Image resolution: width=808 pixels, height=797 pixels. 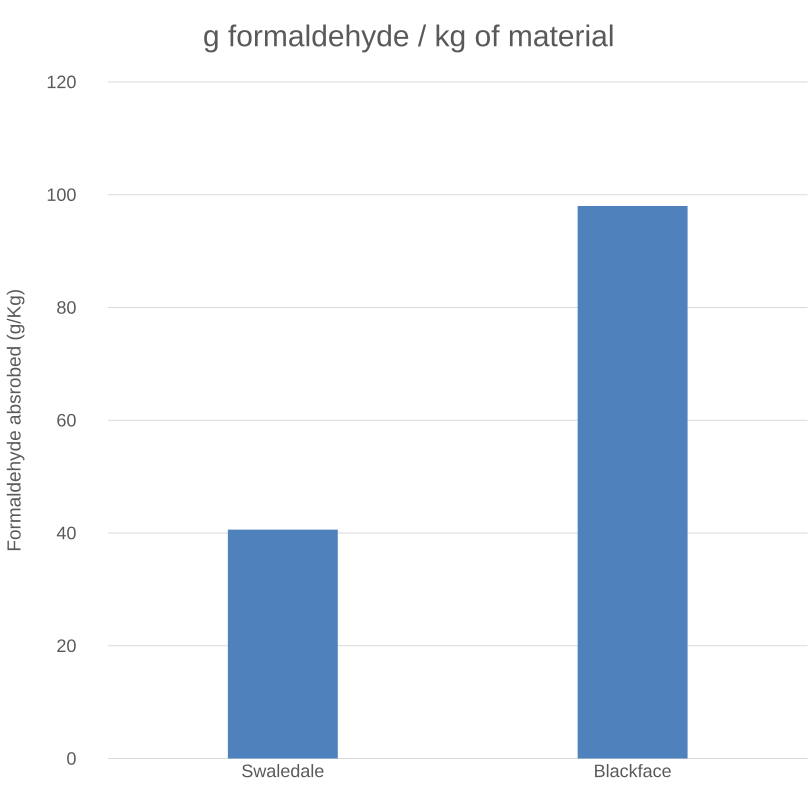 I want to click on y-tick-label: 0, so click(x=71, y=759).